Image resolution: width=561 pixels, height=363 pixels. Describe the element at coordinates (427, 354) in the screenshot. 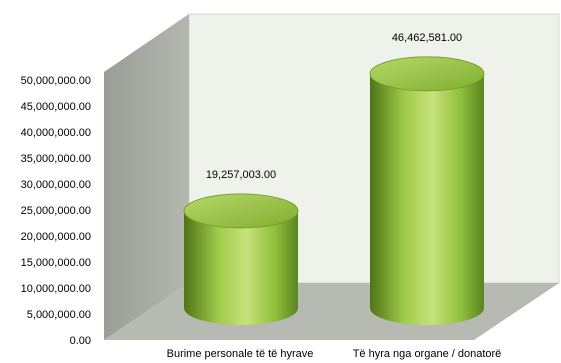

I see `x-tick-label: Të hyra nga organe / donatorë` at that location.